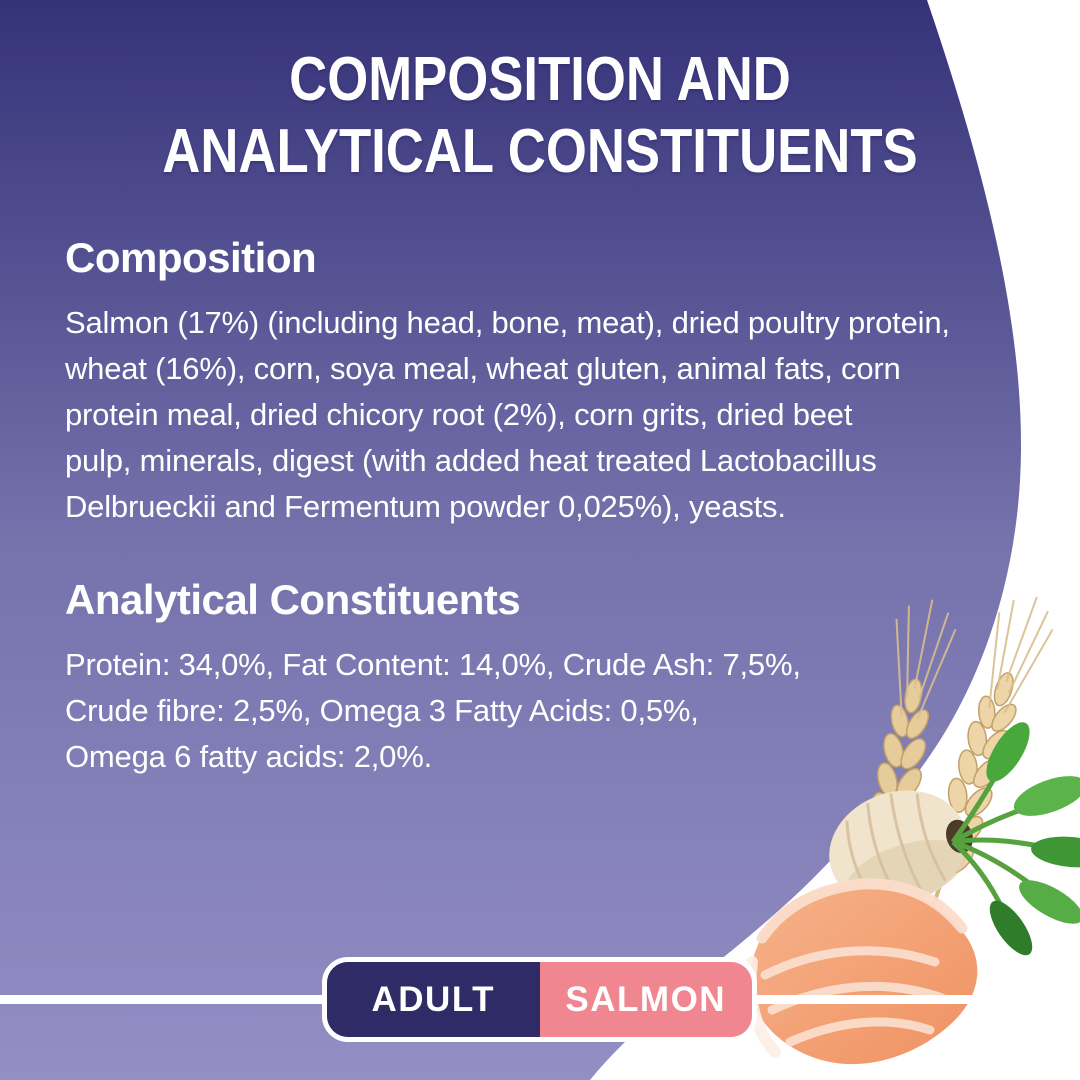  What do you see at coordinates (540, 115) in the screenshot?
I see `page-title: COMPOSITION AND ANALYTICAL CONSTITUENTS` at bounding box center [540, 115].